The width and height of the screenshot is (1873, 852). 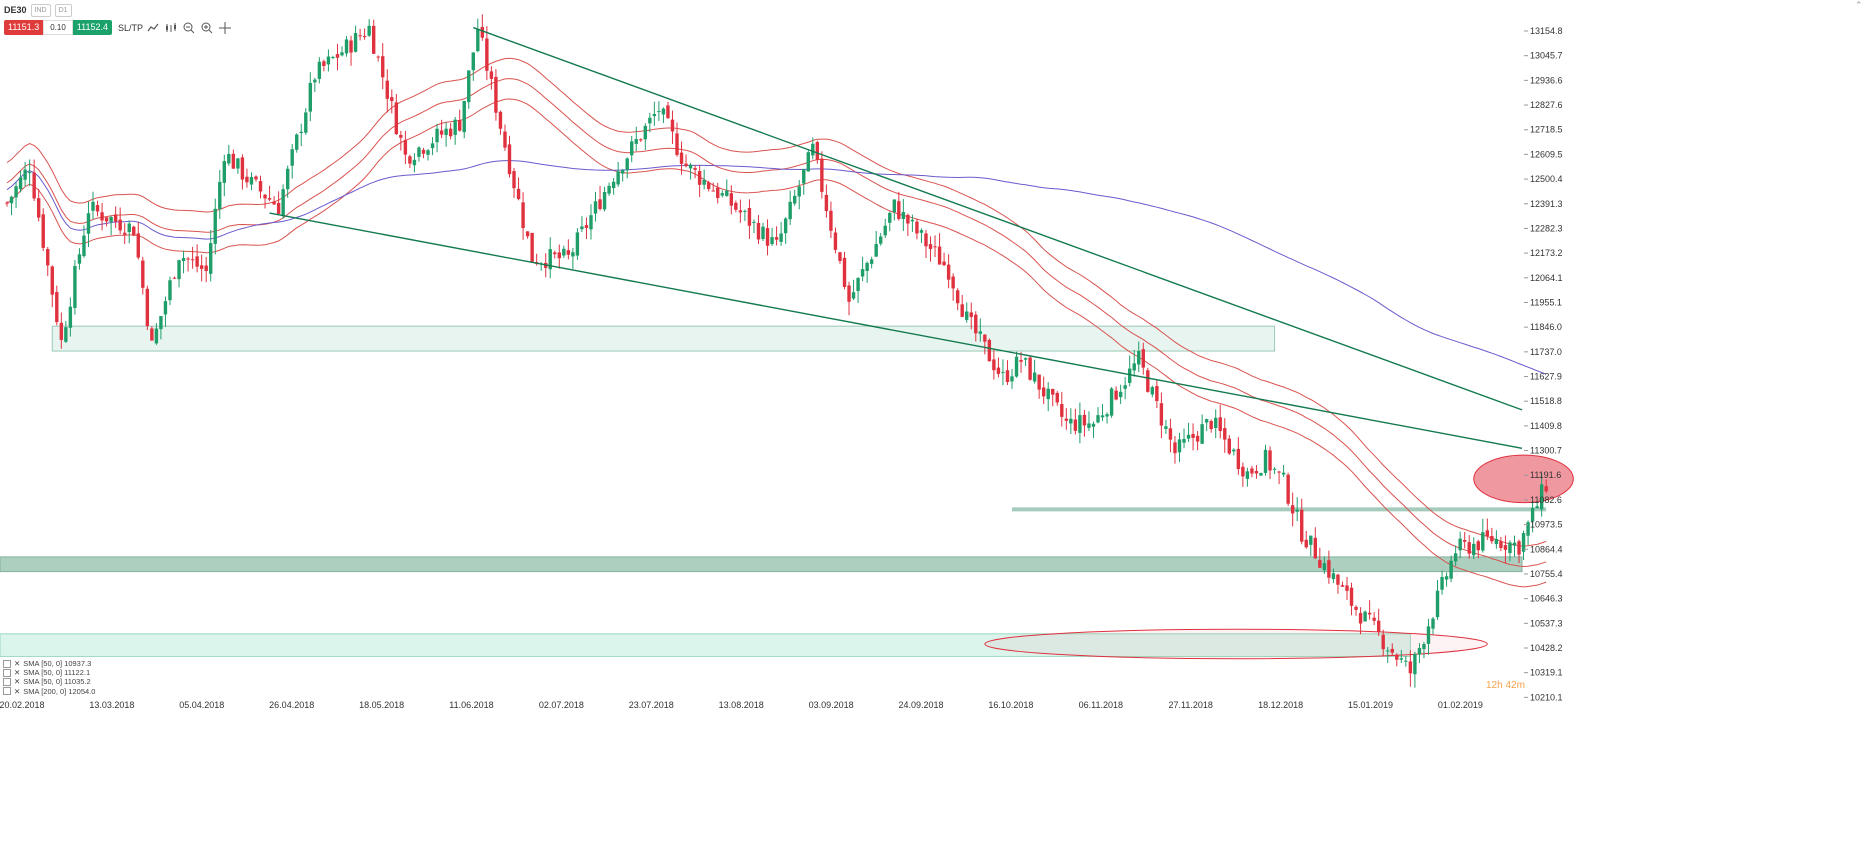 What do you see at coordinates (49, 691) in the screenshot?
I see `legend-item: ✕ SMA [200, 0] 12054.0` at bounding box center [49, 691].